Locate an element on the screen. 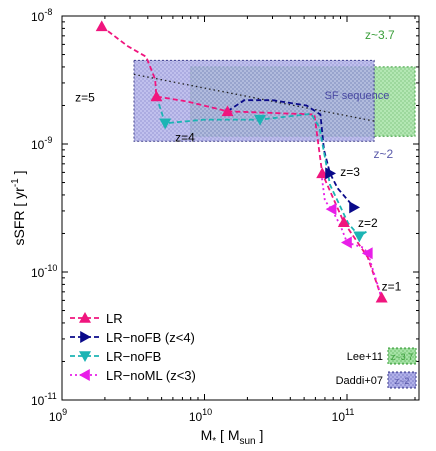 This screenshot has height=451, width=436. y-tick-exp: -9 is located at coordinates (48, 140).